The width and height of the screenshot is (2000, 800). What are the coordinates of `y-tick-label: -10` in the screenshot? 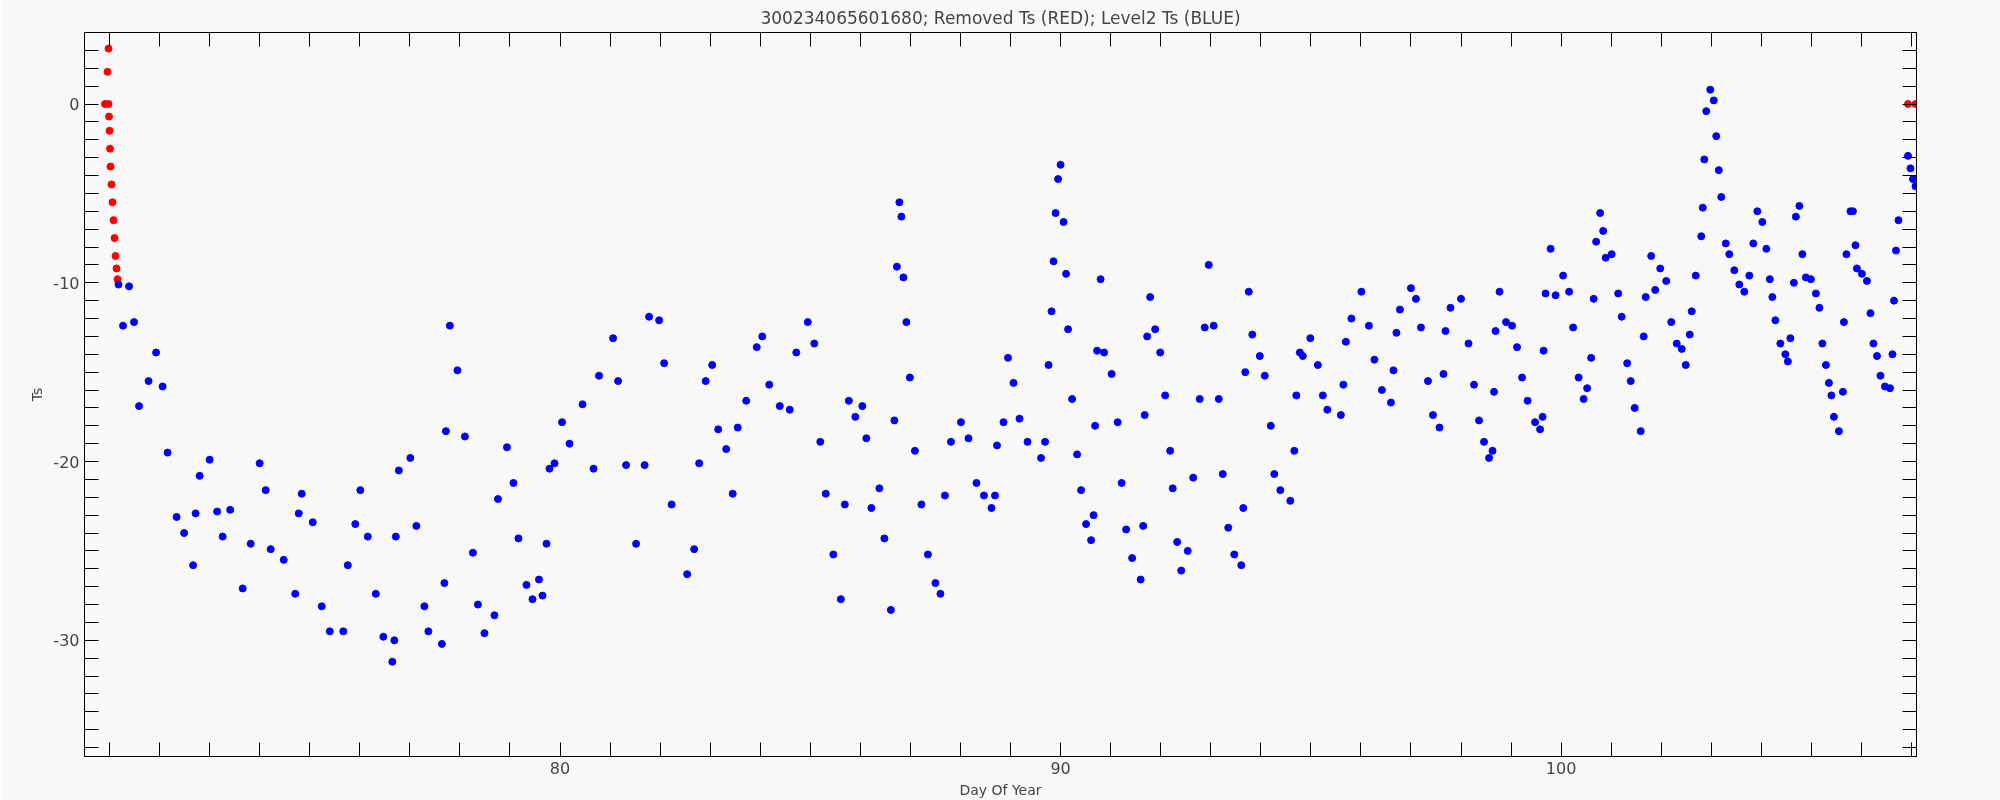 It's located at (66, 283).